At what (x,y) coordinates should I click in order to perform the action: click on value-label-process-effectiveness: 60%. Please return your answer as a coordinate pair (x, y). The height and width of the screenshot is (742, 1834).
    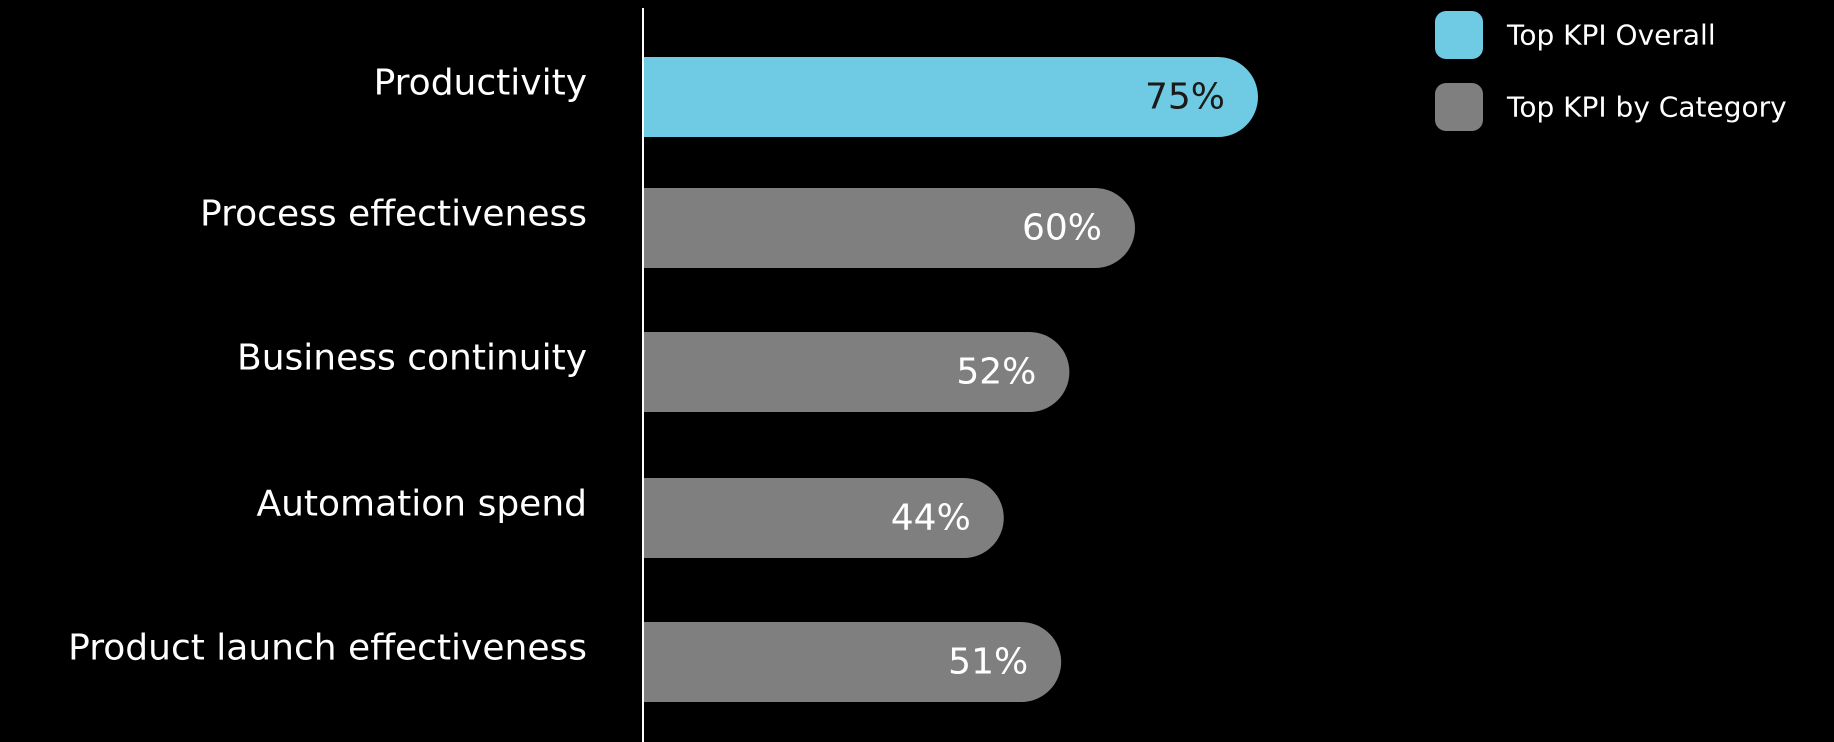
    Looking at the image, I should click on (1062, 228).